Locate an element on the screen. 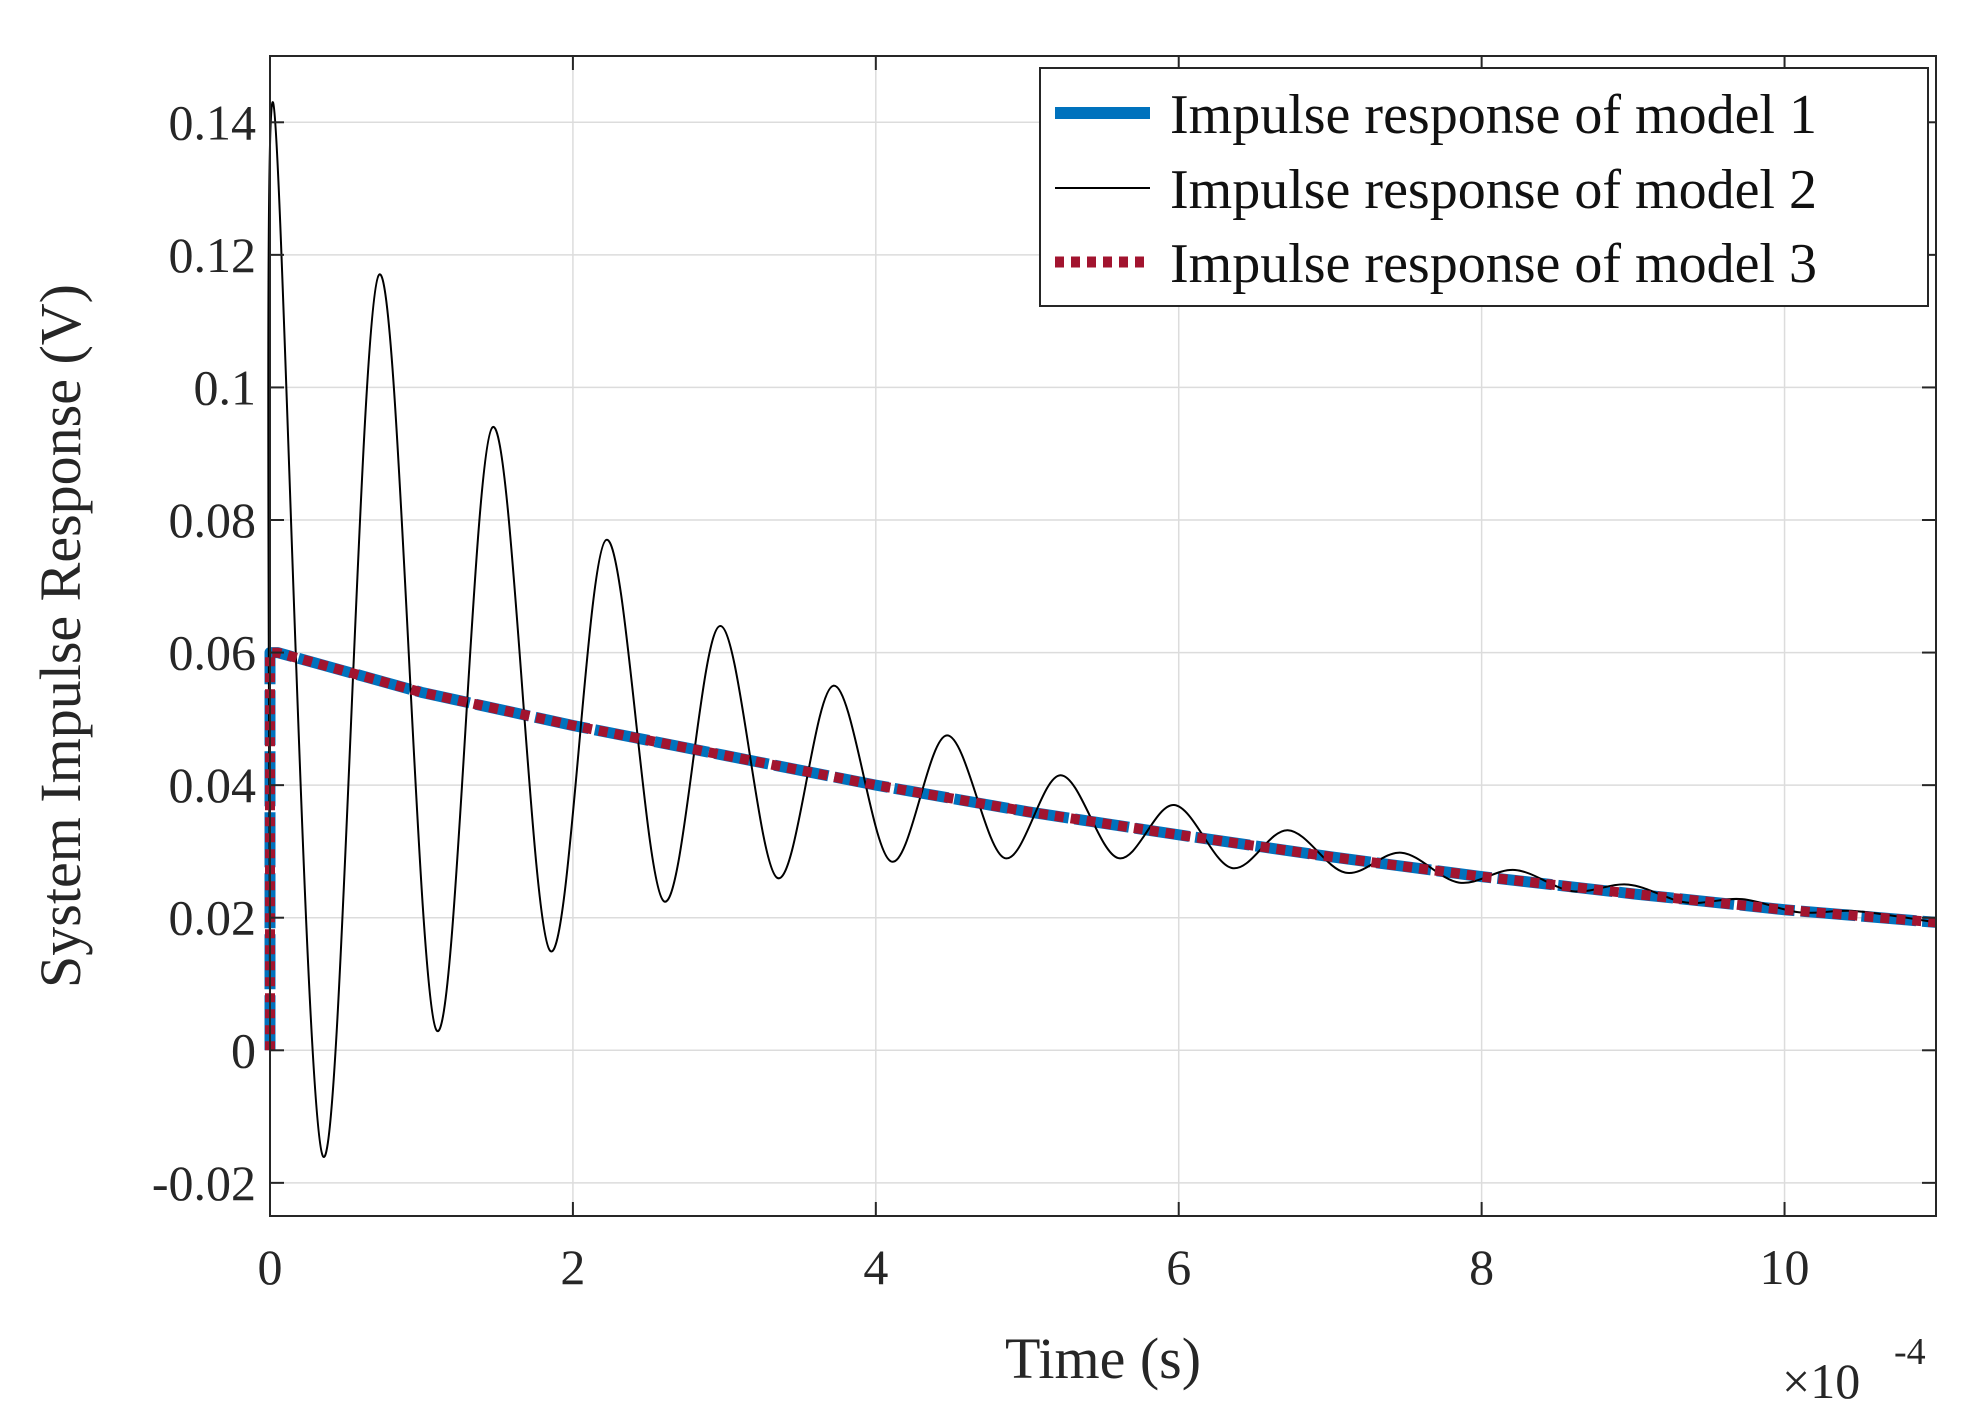 This screenshot has width=1967, height=1420. x-axis-title: Time (s) is located at coordinates (1103, 1358).